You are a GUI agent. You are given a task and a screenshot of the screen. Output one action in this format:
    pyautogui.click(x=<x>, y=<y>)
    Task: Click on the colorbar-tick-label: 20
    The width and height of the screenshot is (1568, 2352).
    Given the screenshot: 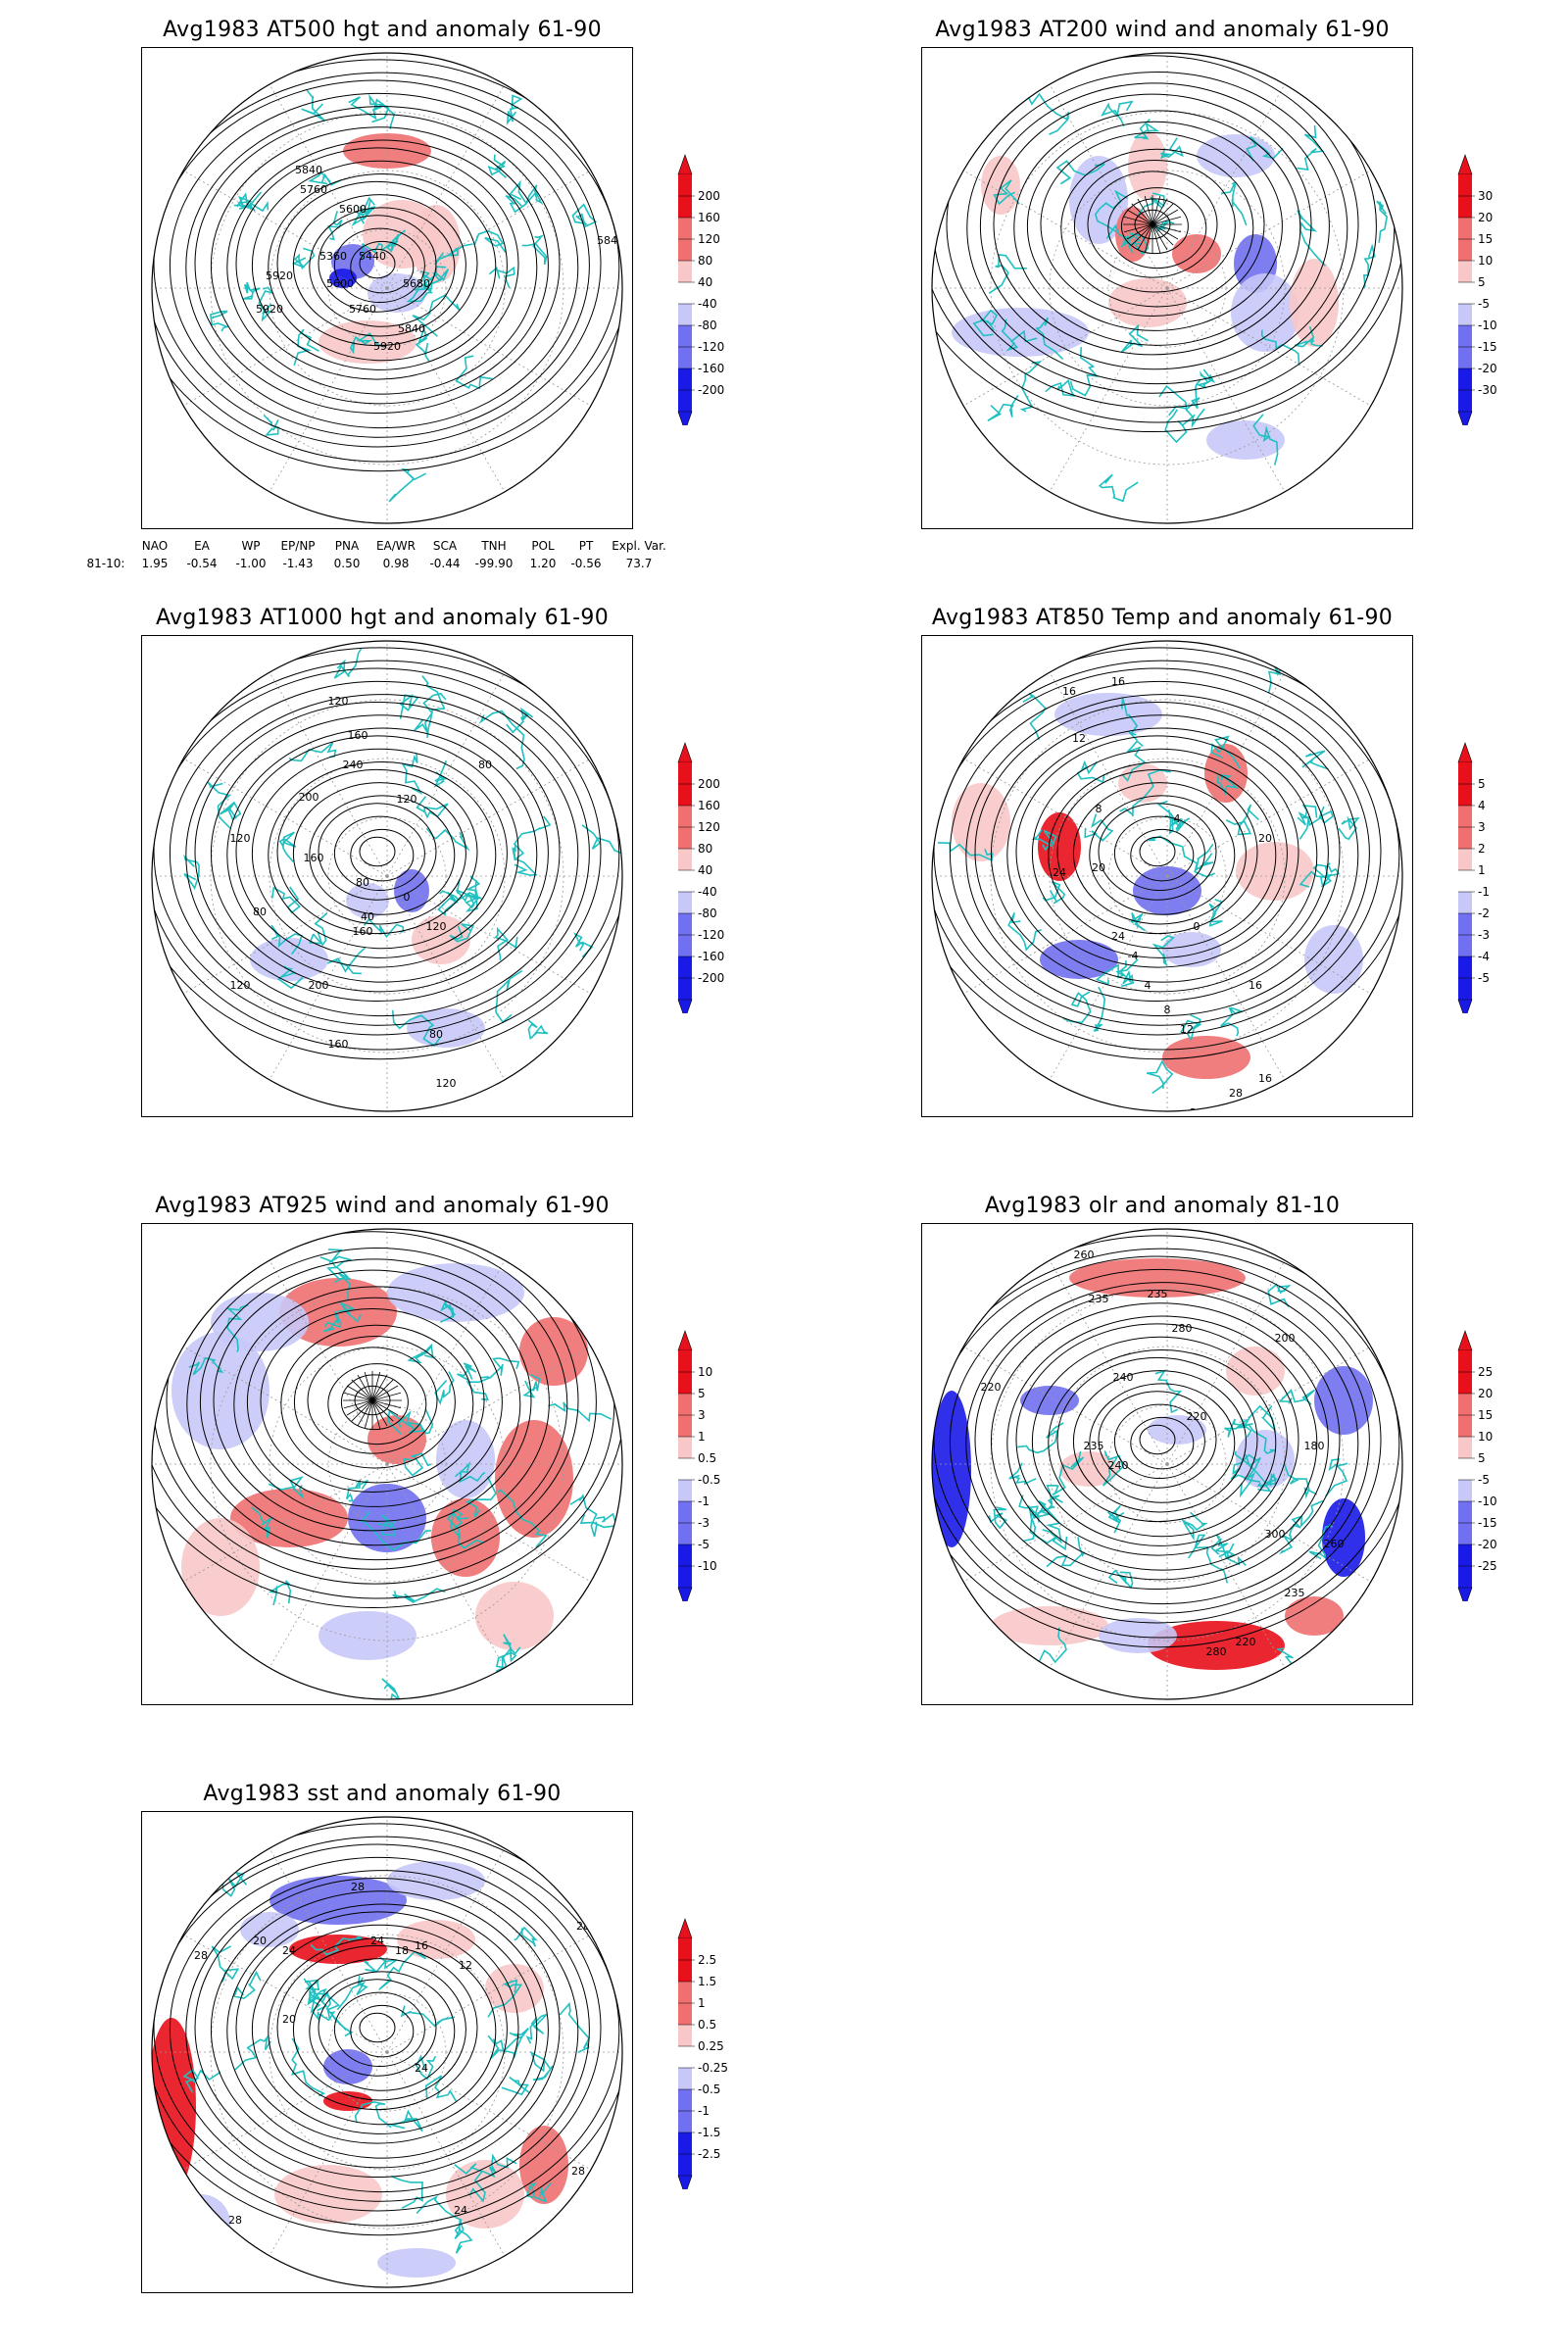 What is the action you would take?
    pyautogui.click(x=1485, y=217)
    